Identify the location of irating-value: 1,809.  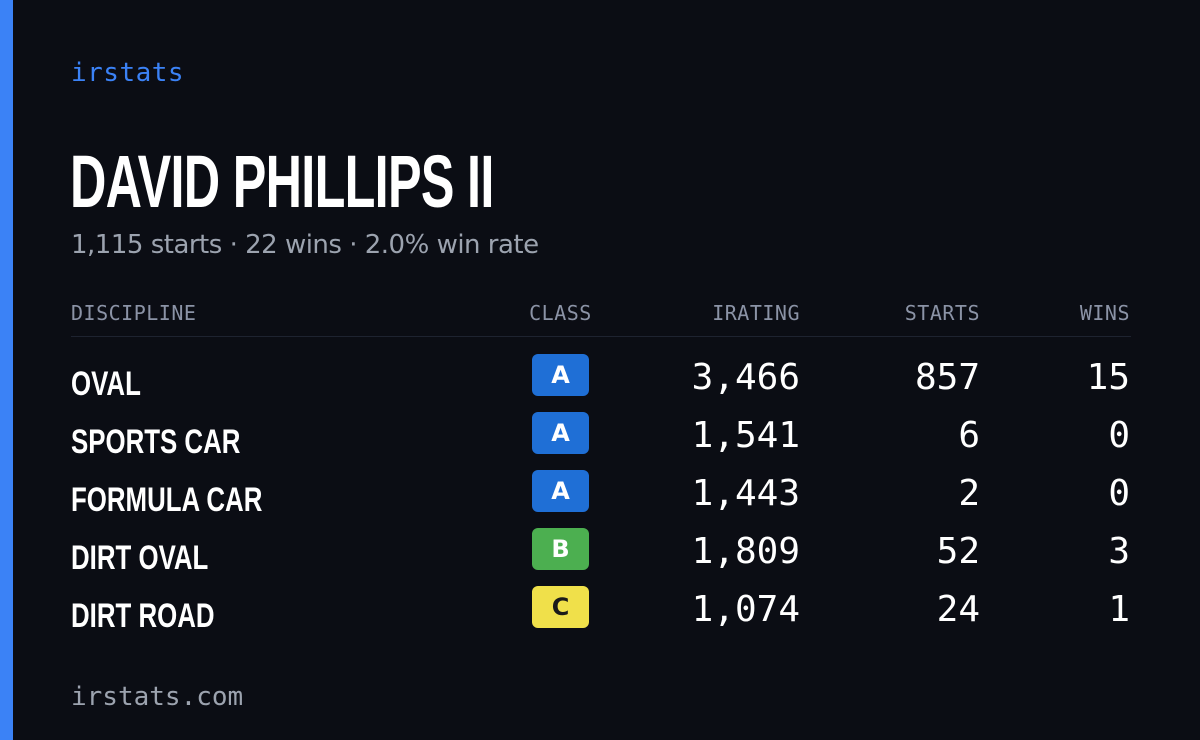
(745, 551).